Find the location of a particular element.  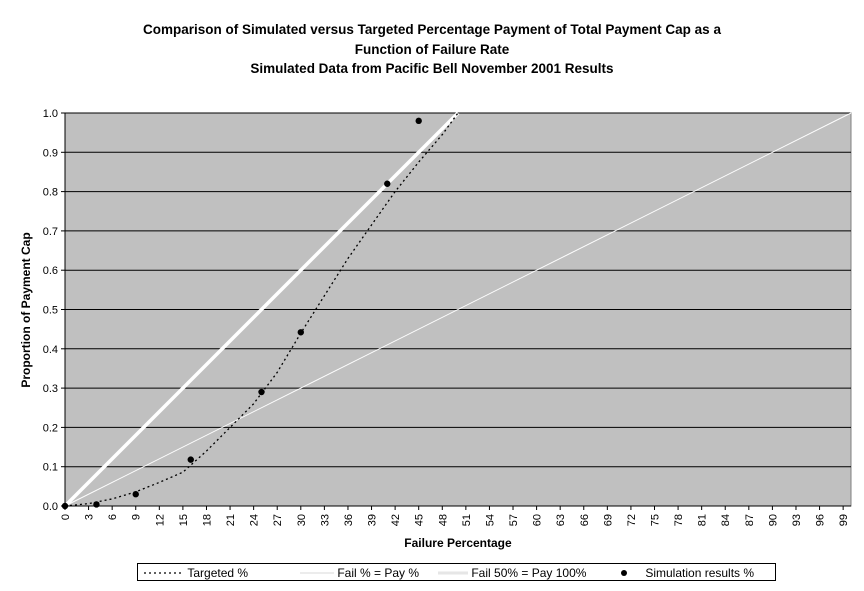

legend-label: Targeted % is located at coordinates (218, 572).